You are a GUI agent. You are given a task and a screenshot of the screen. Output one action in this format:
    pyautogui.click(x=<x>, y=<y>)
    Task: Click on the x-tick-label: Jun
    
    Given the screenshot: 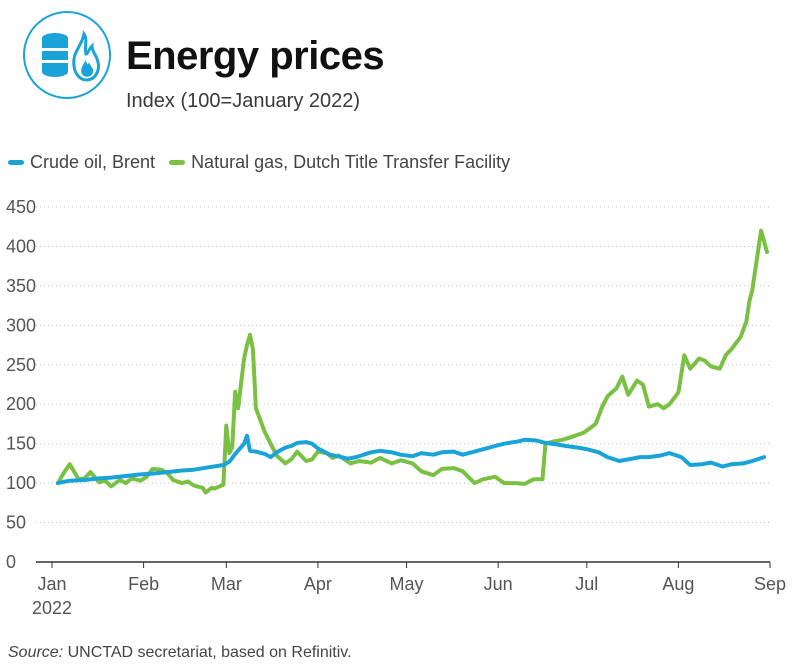 What is the action you would take?
    pyautogui.click(x=498, y=584)
    